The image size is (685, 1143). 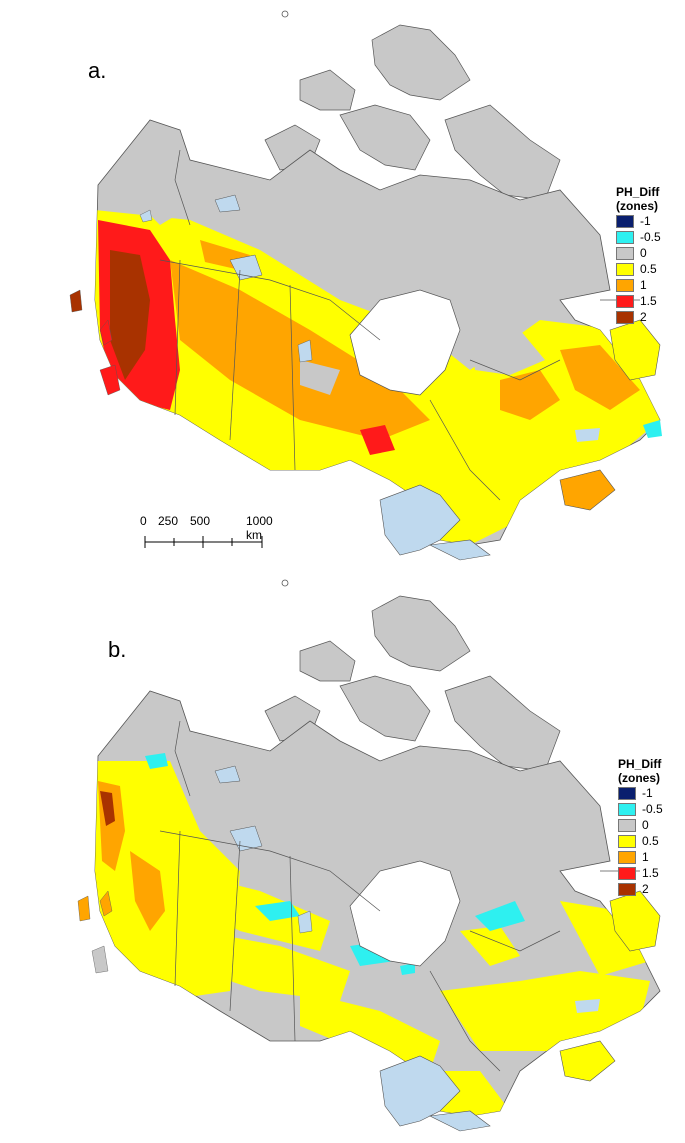 What do you see at coordinates (200, 521) in the screenshot?
I see `scale-label-500: 500` at bounding box center [200, 521].